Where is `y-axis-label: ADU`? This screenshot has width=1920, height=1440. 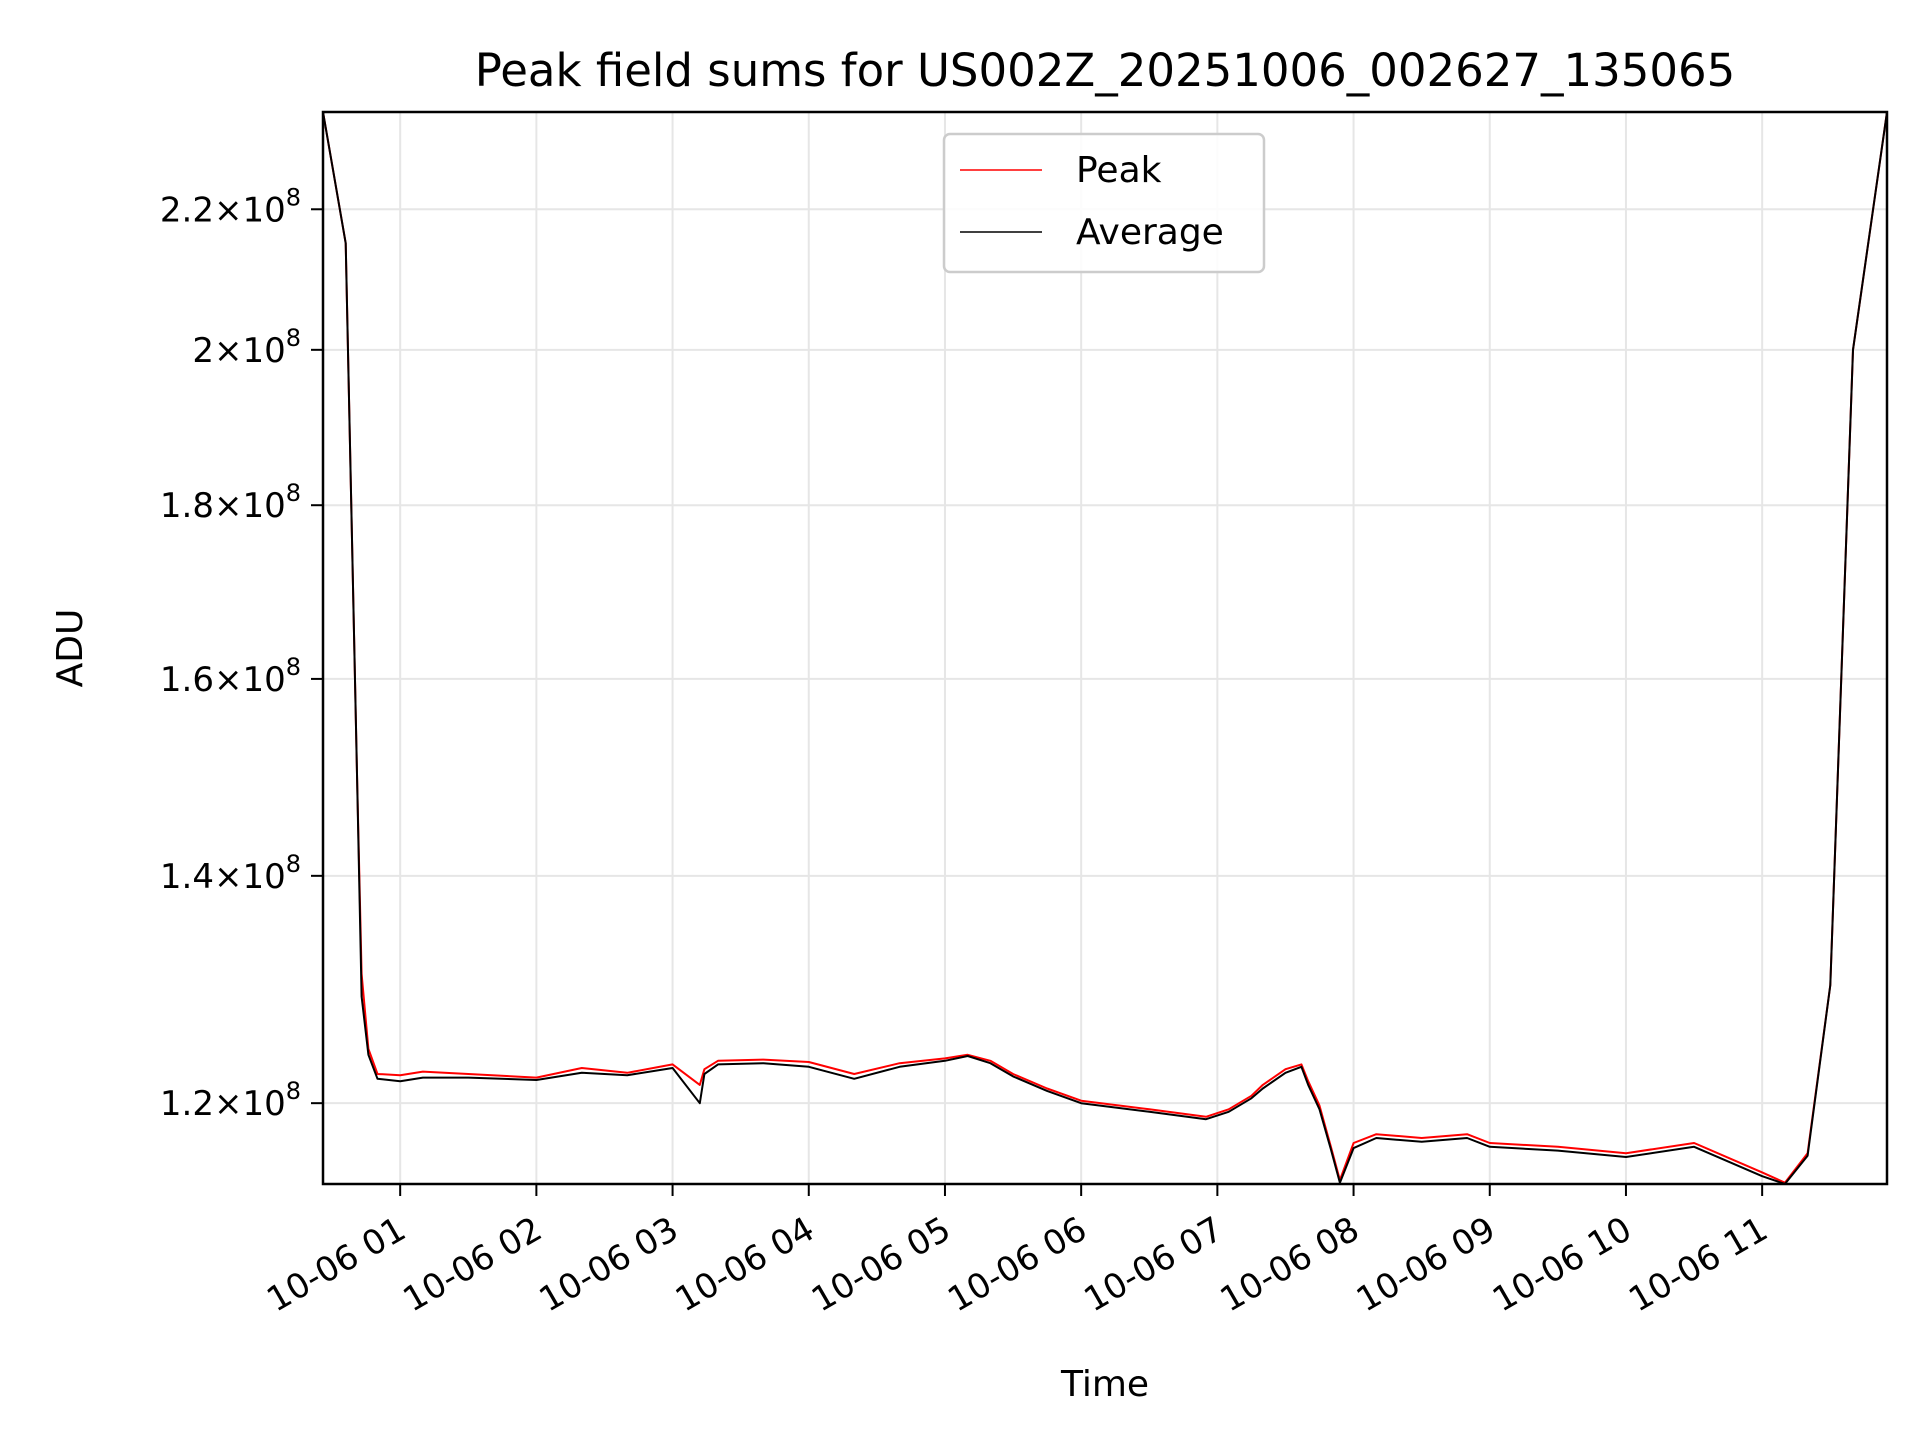
y-axis-label: ADU is located at coordinates (70, 648).